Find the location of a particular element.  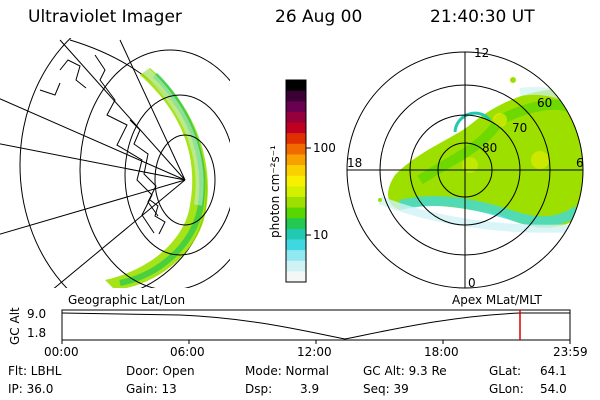

altitude-xtick-3: 18:00 is located at coordinates (441, 352).